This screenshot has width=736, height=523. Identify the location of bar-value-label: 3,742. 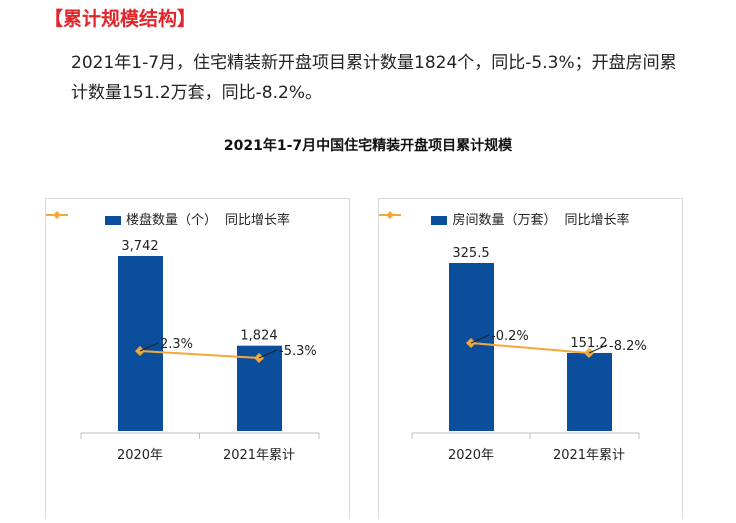
(139, 246).